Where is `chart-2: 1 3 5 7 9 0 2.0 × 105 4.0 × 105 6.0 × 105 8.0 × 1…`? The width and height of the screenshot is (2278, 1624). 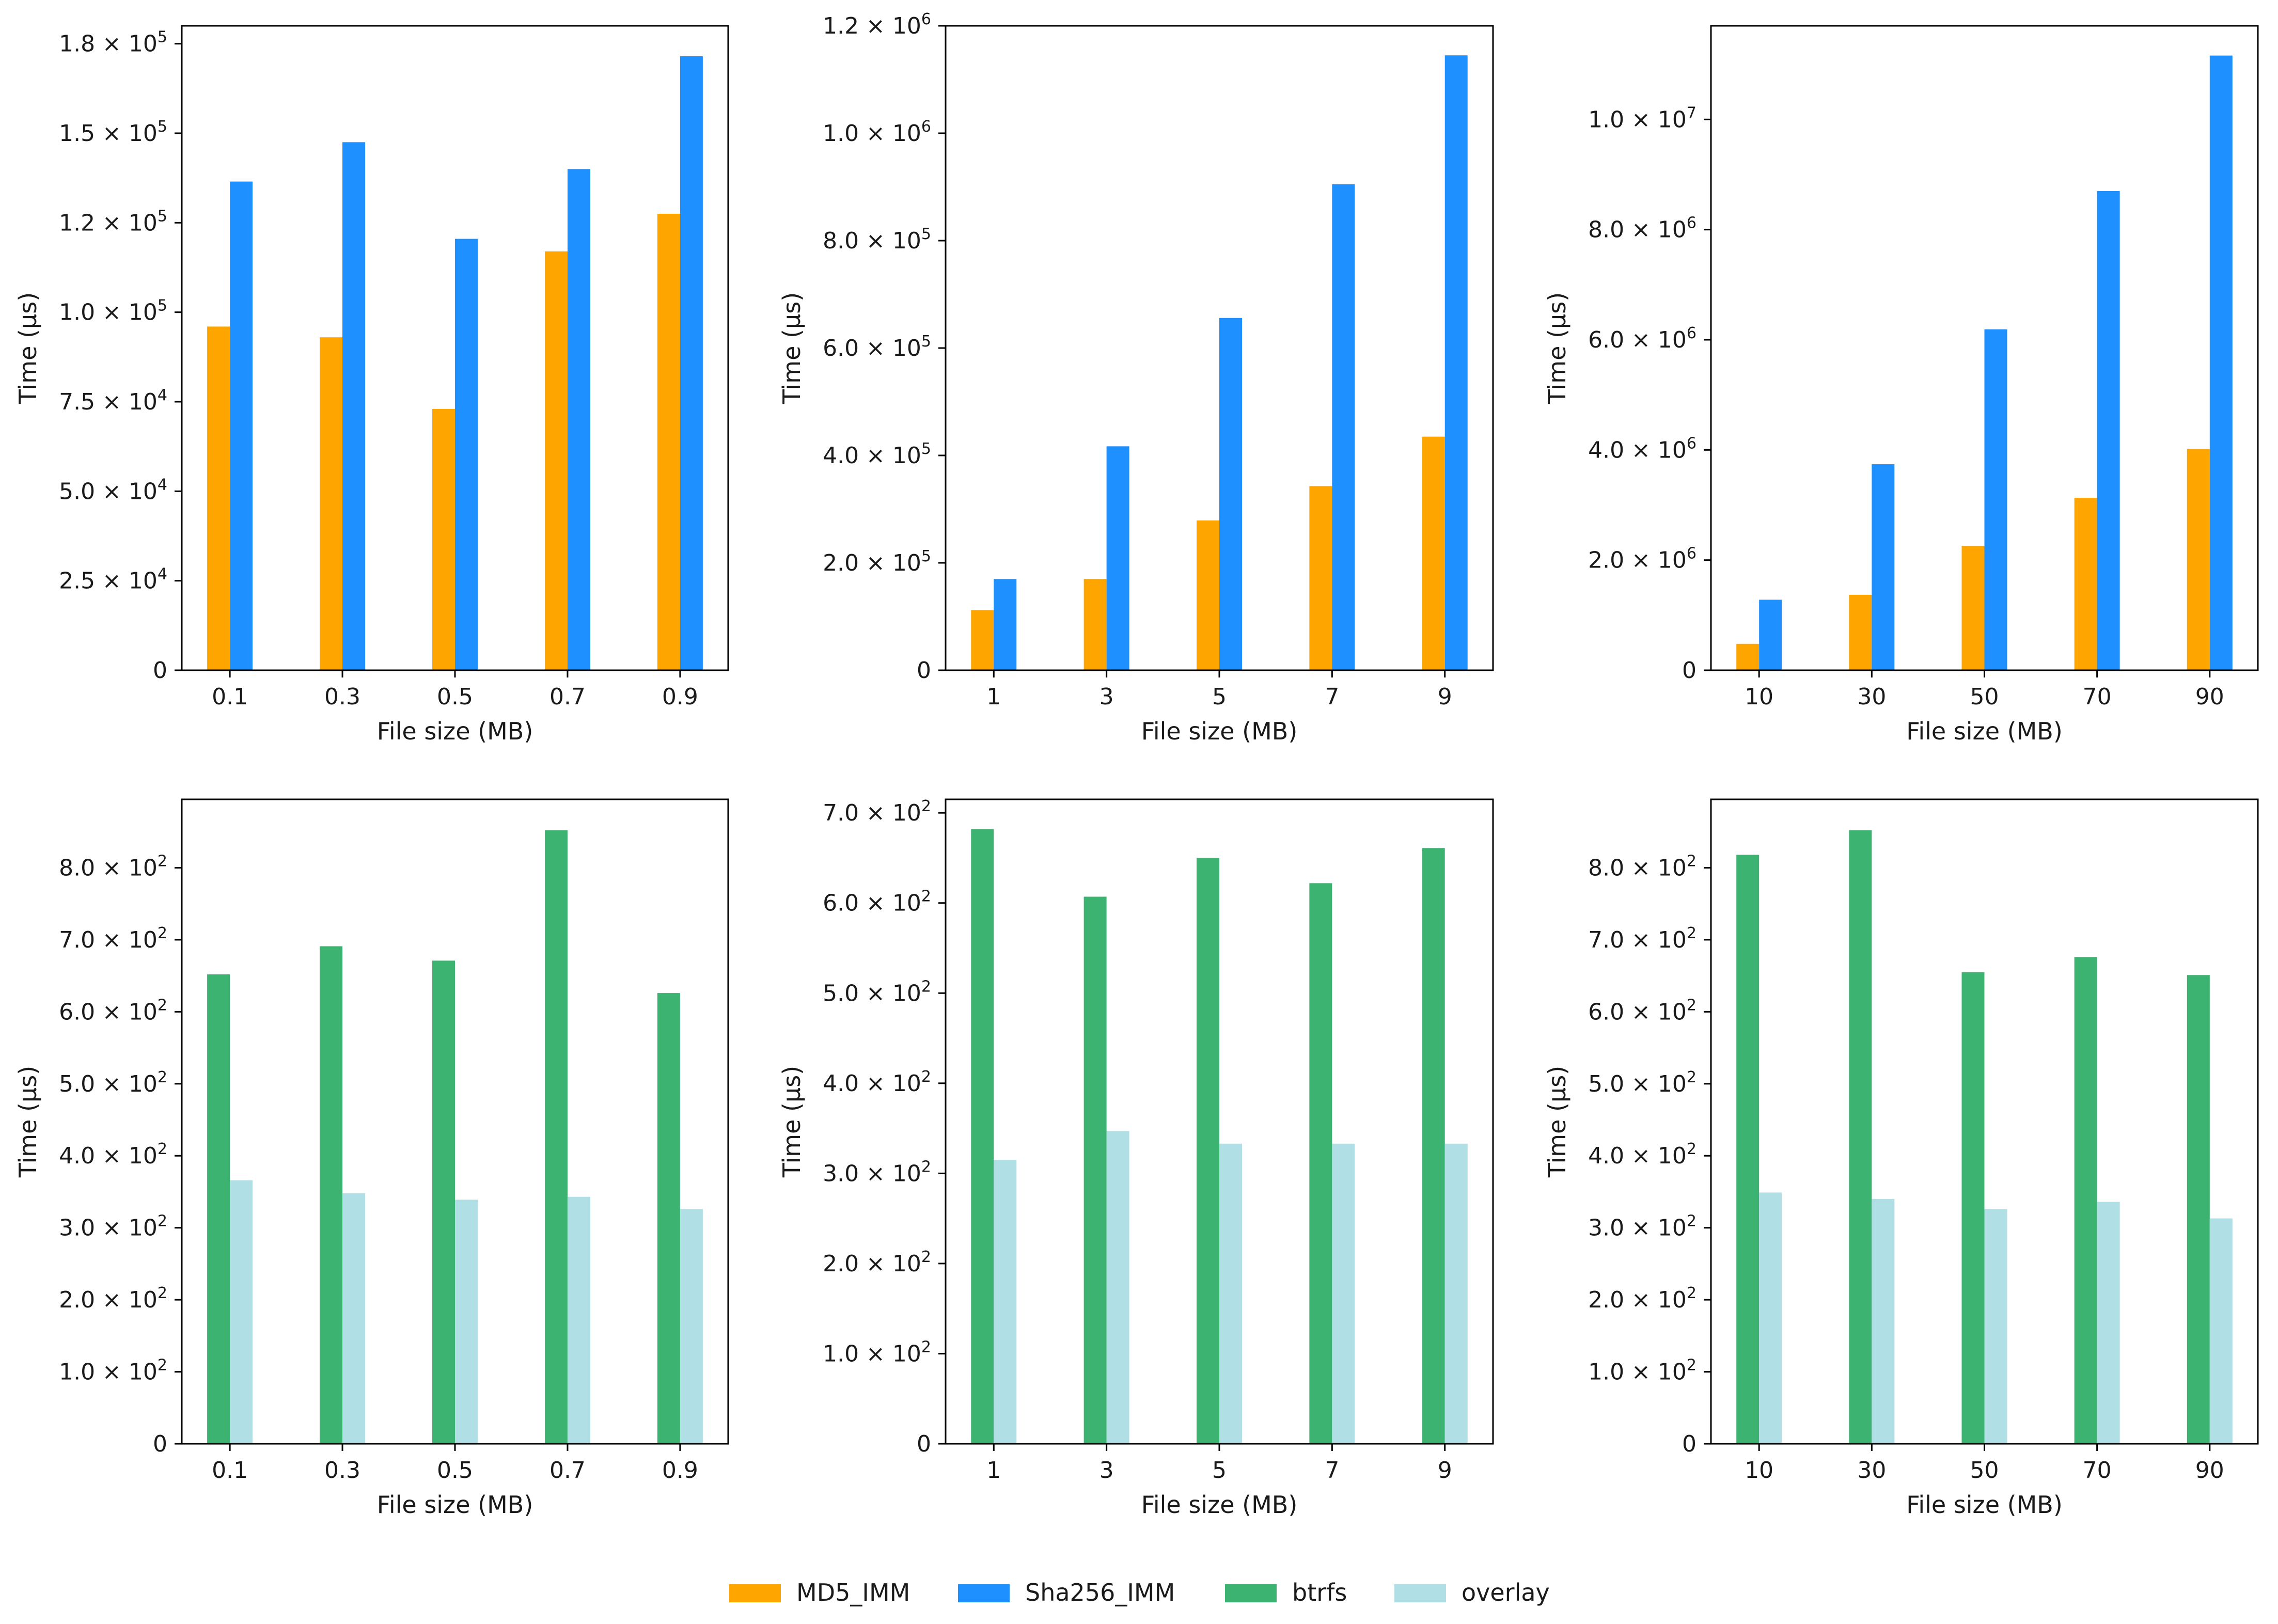
chart-2: 1 3 5 7 9 0 2.0 × 105 4.0 × 105 6.0 × 105 8.0 × 1… is located at coordinates (1136, 377).